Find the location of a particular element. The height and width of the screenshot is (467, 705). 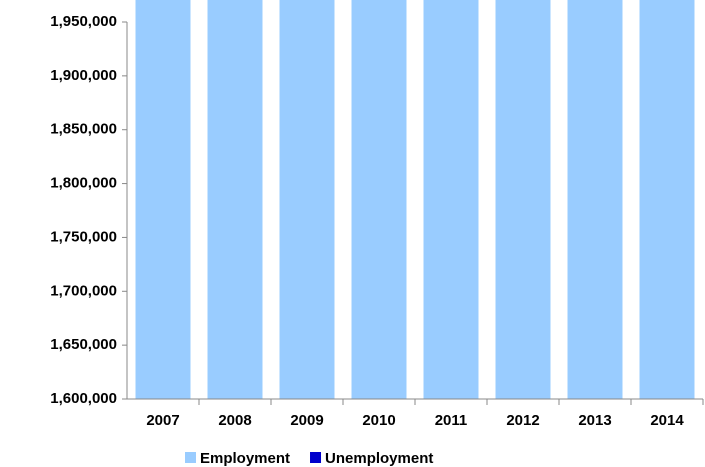

y-tick-label: 1,900,000 is located at coordinates (83, 75).